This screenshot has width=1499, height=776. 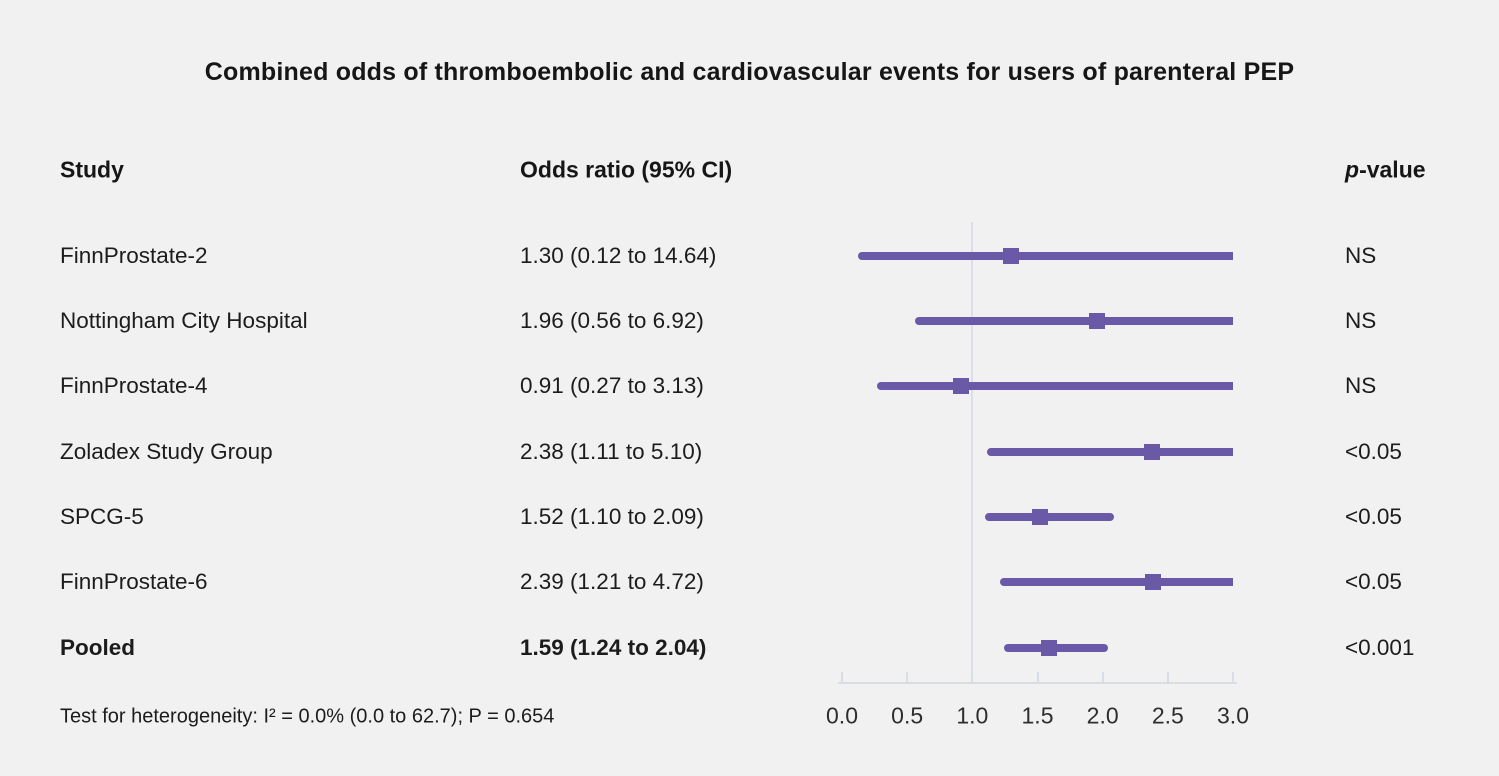 I want to click on odds-ratio-label: 1.59 (1.24 to 2.04), so click(x=613, y=647).